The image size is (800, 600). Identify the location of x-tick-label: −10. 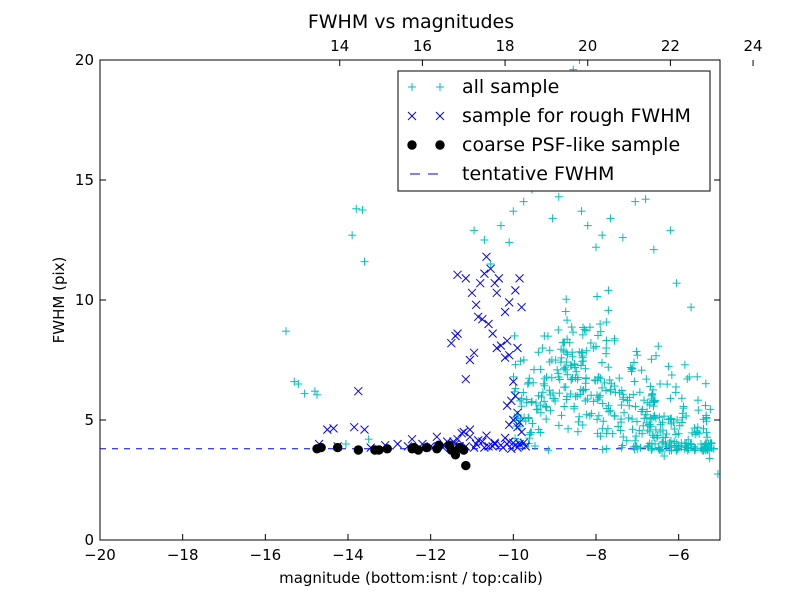
(514, 555).